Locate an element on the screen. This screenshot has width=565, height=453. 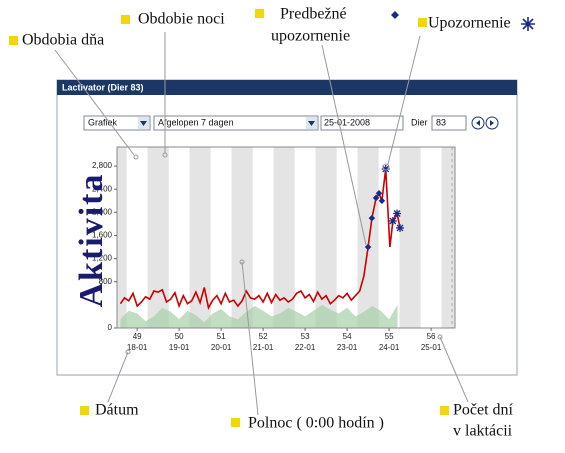
view-select is located at coordinates (117, 123).